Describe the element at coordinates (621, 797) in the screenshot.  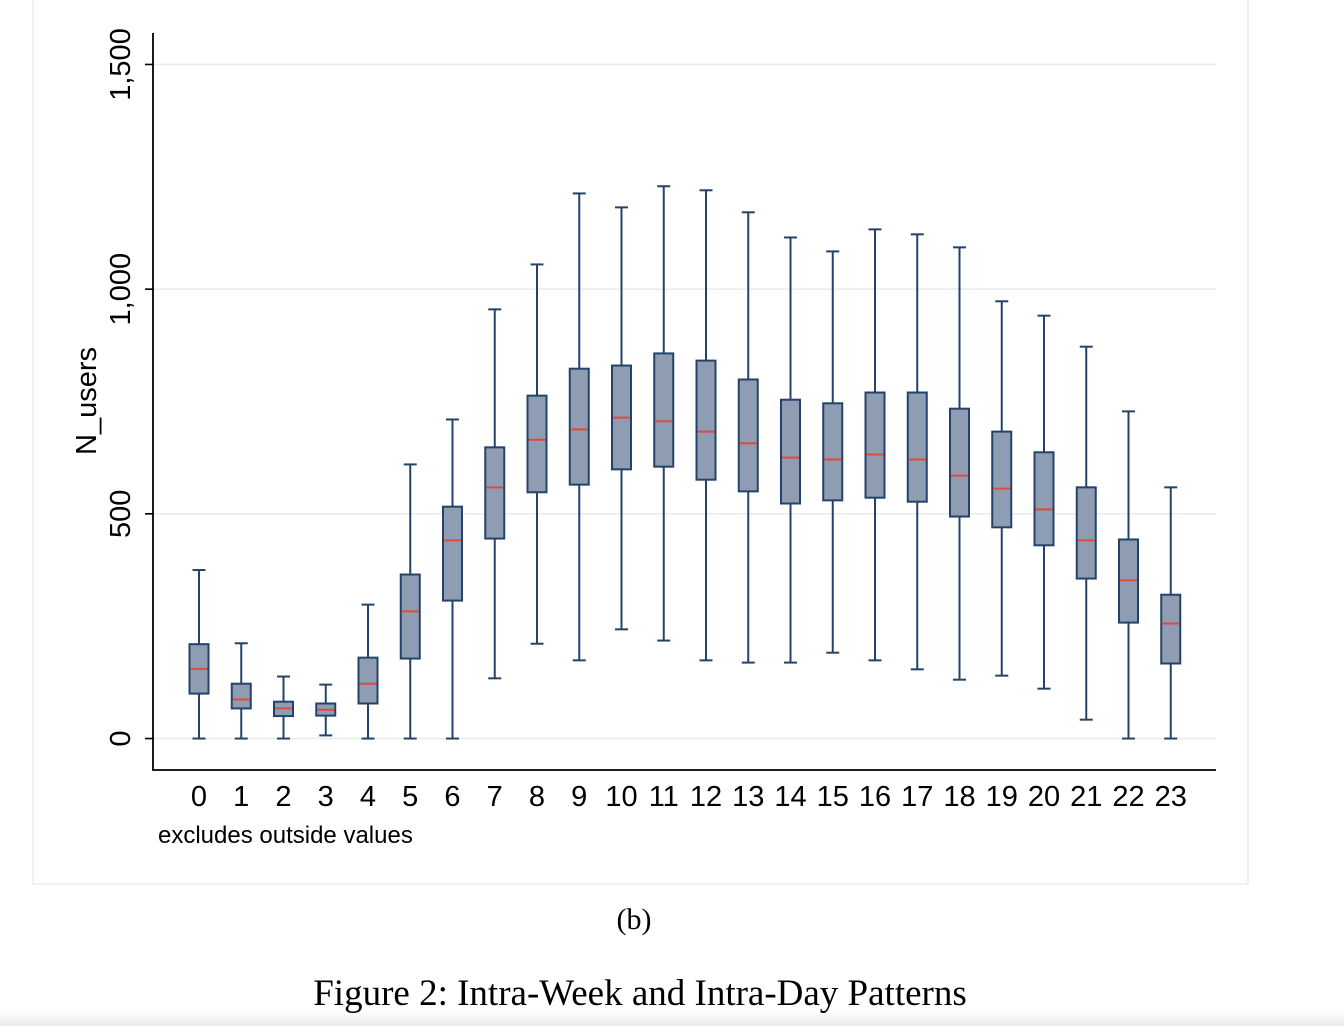
I see `x-tick-label: 10` at that location.